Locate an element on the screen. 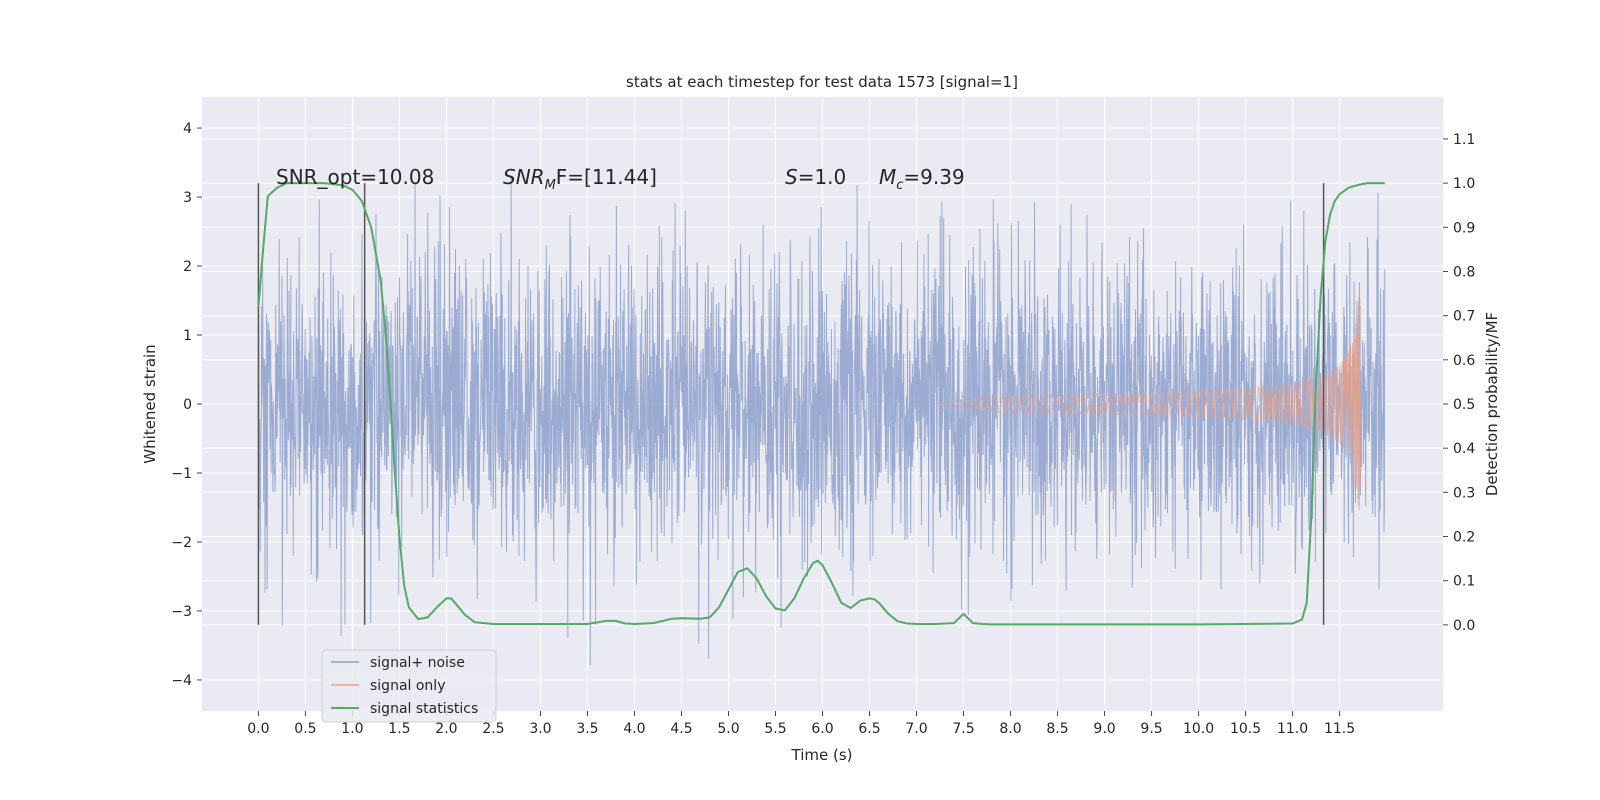 Image resolution: width=1600 pixels, height=800 pixels. y-tick-label: −3 is located at coordinates (181, 612).